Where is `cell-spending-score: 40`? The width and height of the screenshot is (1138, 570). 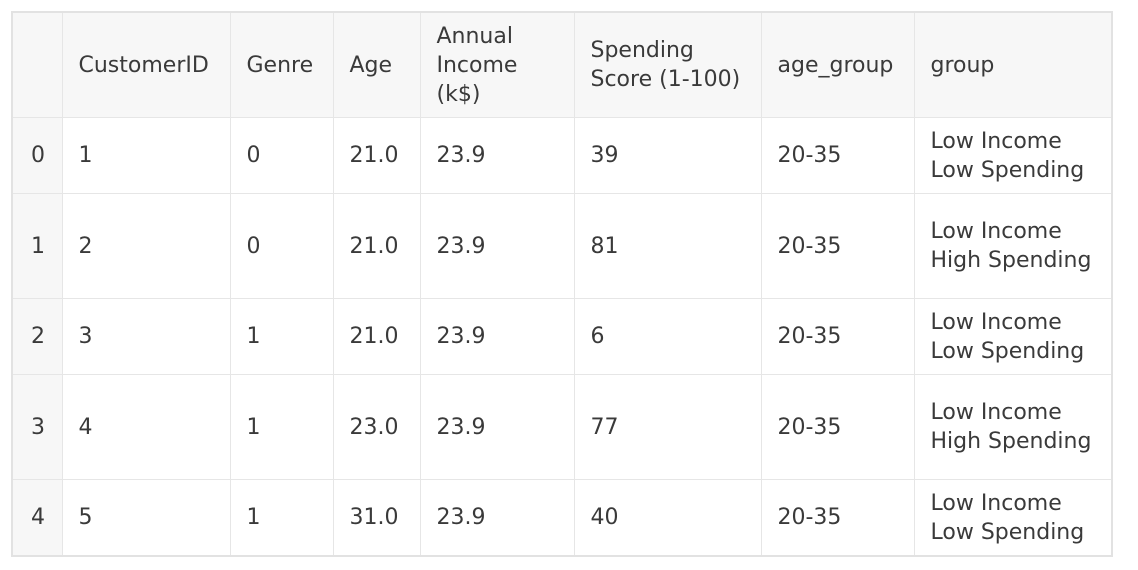 cell-spending-score: 40 is located at coordinates (667, 518).